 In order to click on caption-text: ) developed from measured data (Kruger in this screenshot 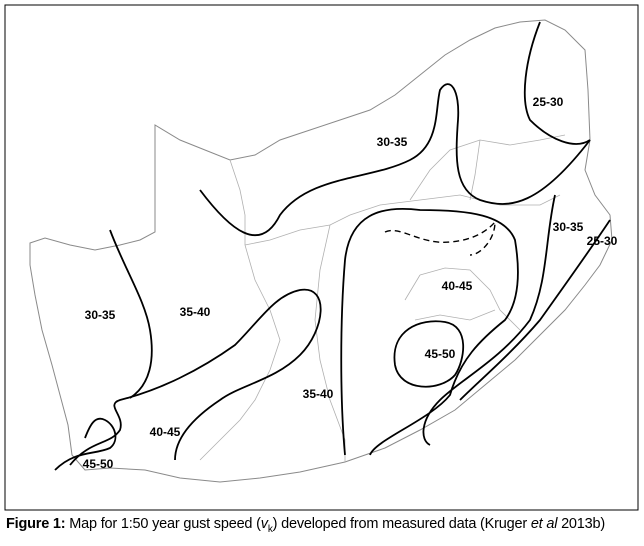, I will do `click(401, 524)`.